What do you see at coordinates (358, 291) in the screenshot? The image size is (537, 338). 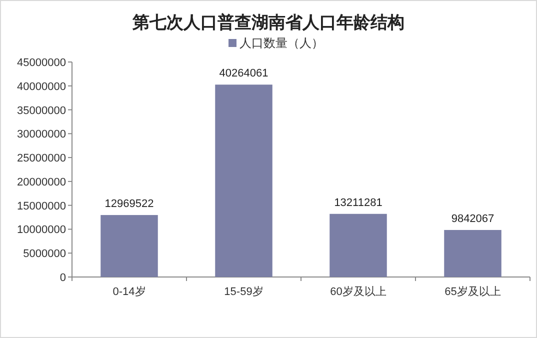 I see `x-tick-label: 60岁及以上` at bounding box center [358, 291].